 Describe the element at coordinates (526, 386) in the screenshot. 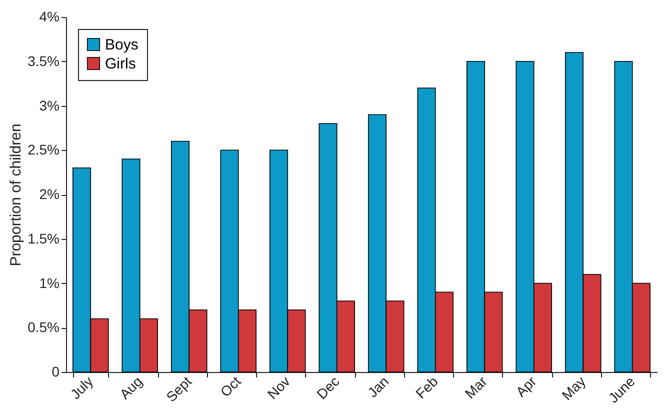

I see `x-tick-label: Apr` at that location.